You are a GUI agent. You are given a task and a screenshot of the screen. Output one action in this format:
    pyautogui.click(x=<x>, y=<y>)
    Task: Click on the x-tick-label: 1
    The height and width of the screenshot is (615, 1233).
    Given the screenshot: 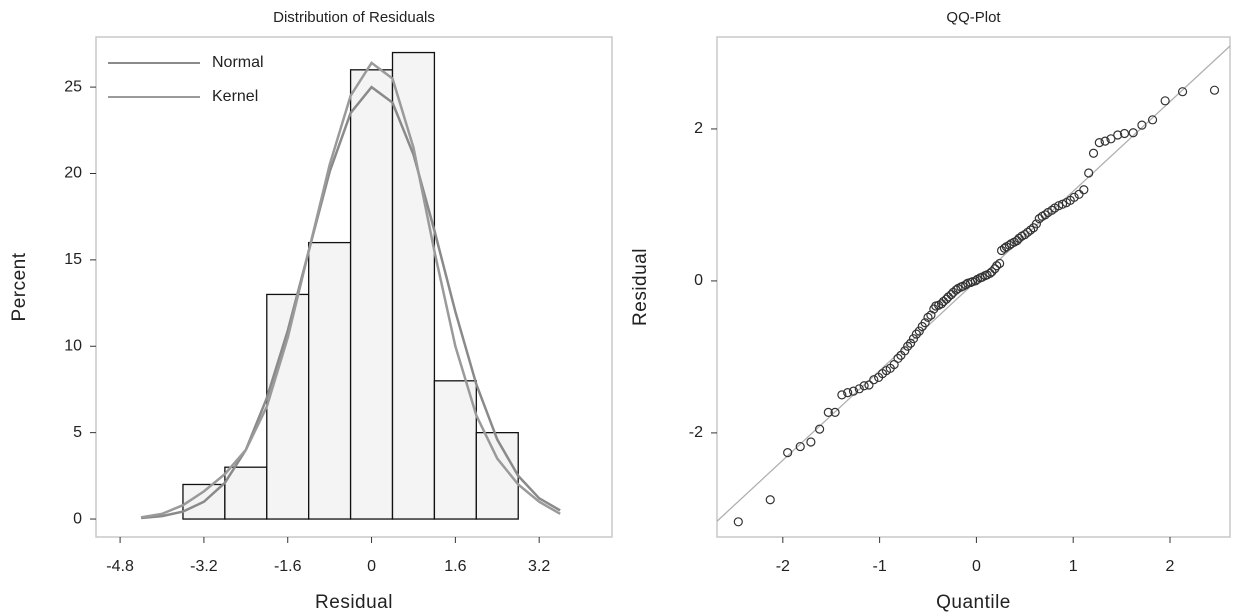 What is the action you would take?
    pyautogui.click(x=1073, y=566)
    